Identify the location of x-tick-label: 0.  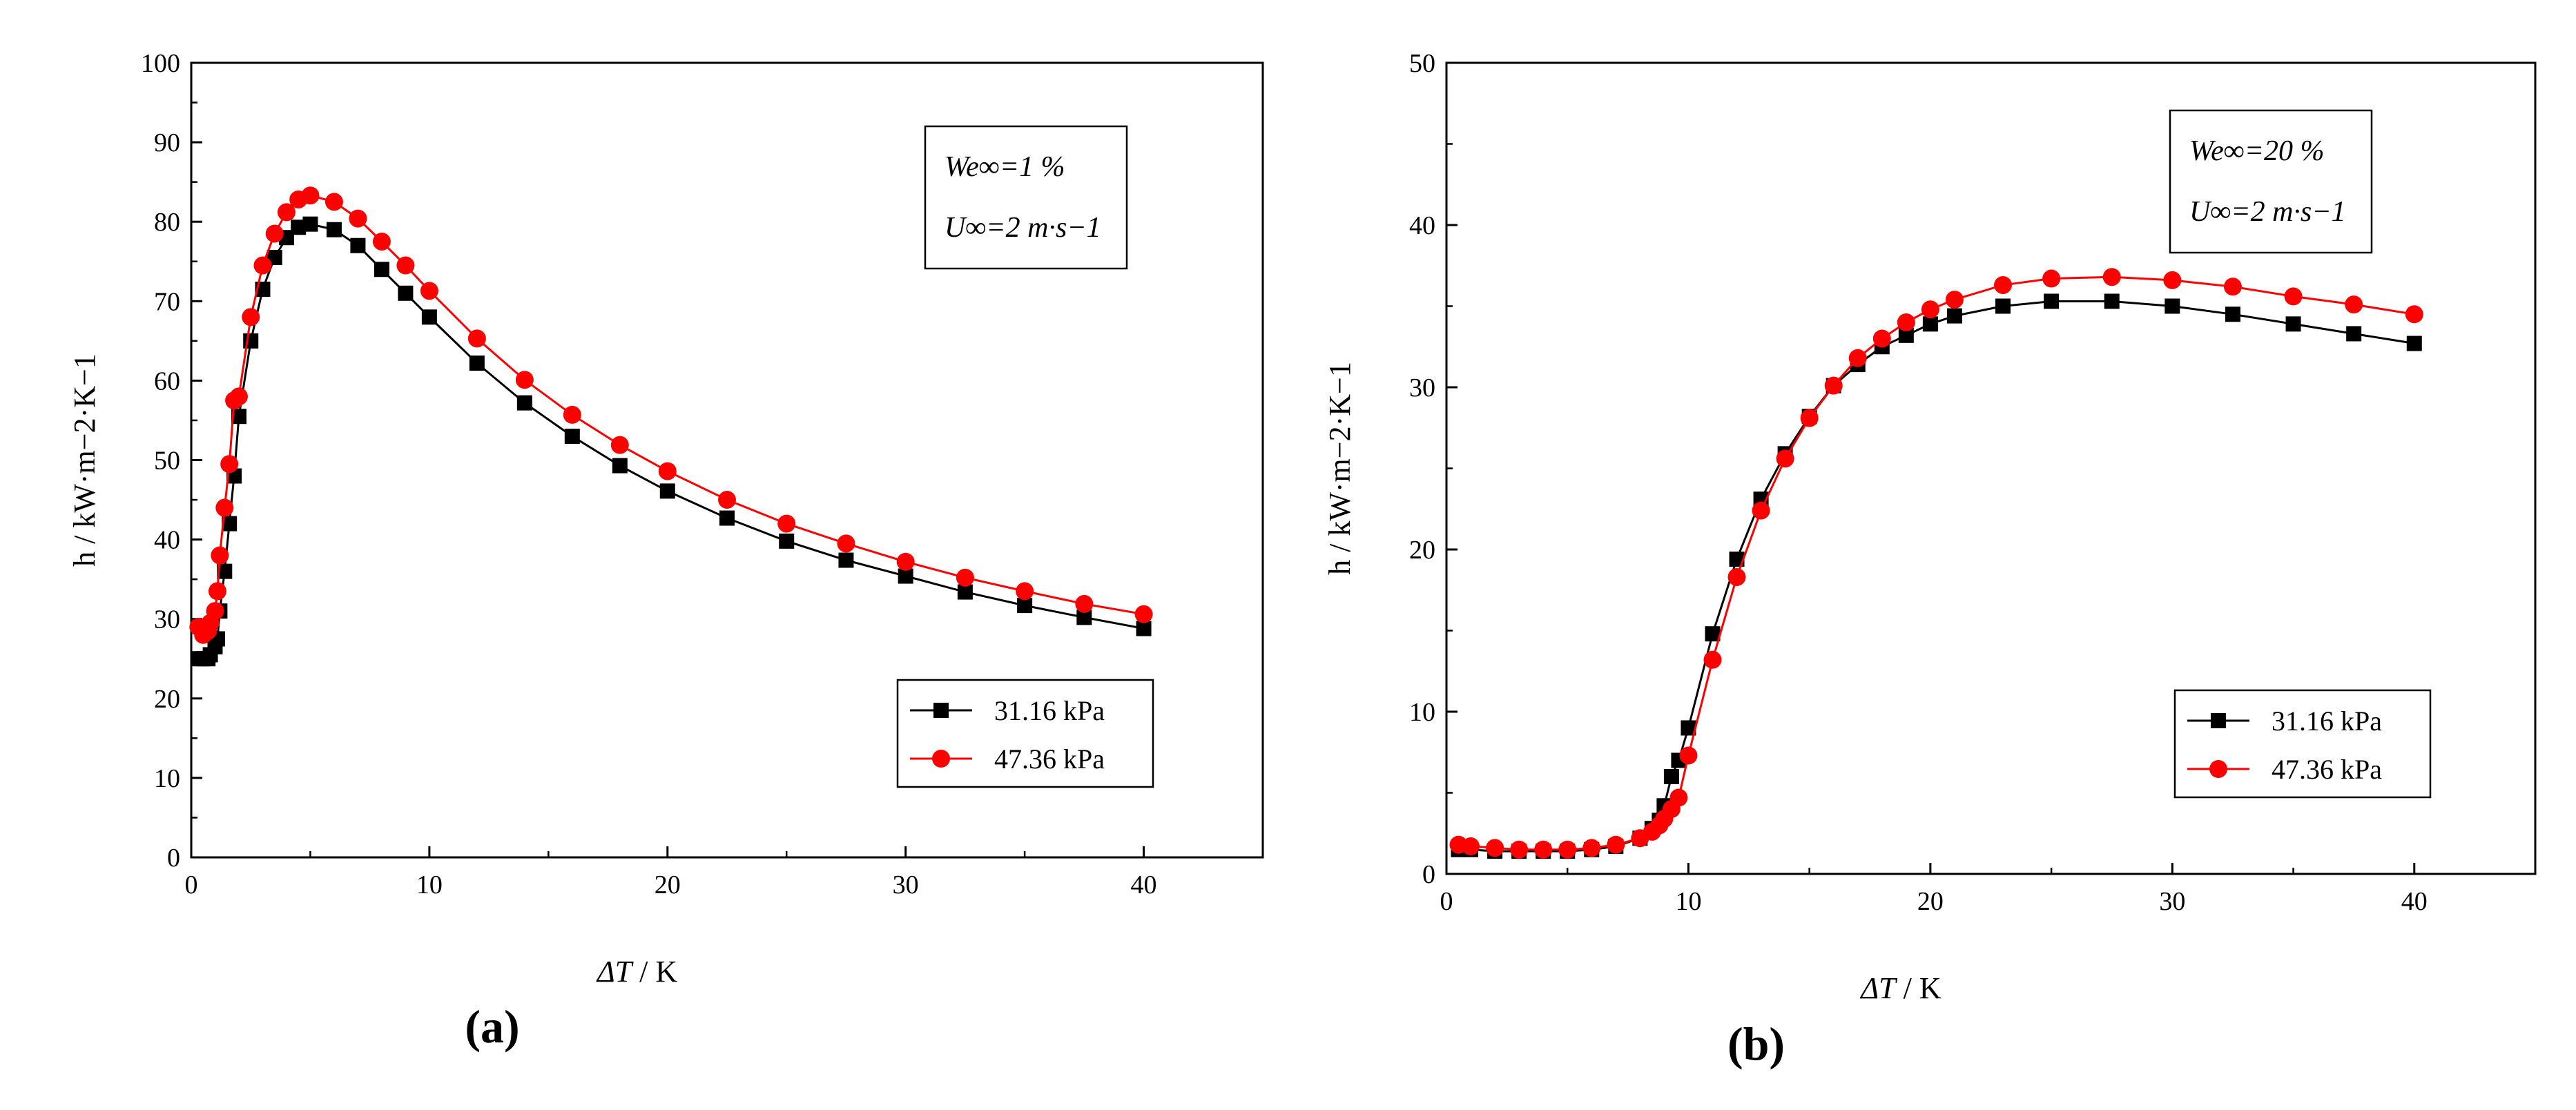
(191, 884).